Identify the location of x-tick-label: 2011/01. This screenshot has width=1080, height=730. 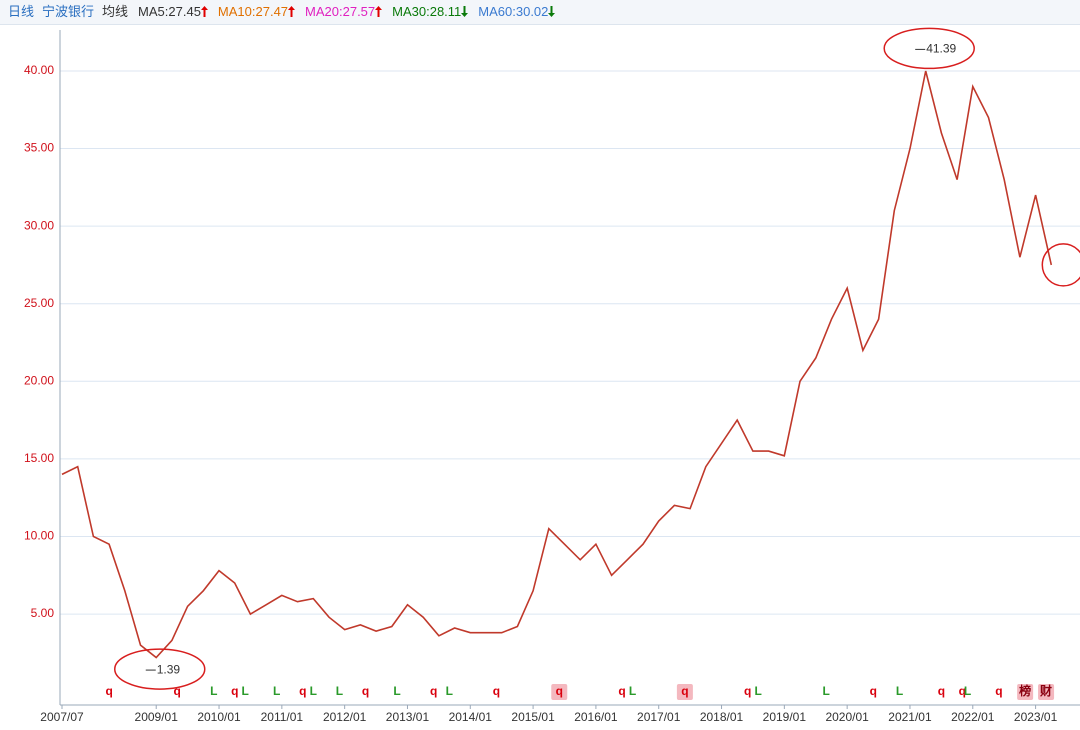
(282, 717).